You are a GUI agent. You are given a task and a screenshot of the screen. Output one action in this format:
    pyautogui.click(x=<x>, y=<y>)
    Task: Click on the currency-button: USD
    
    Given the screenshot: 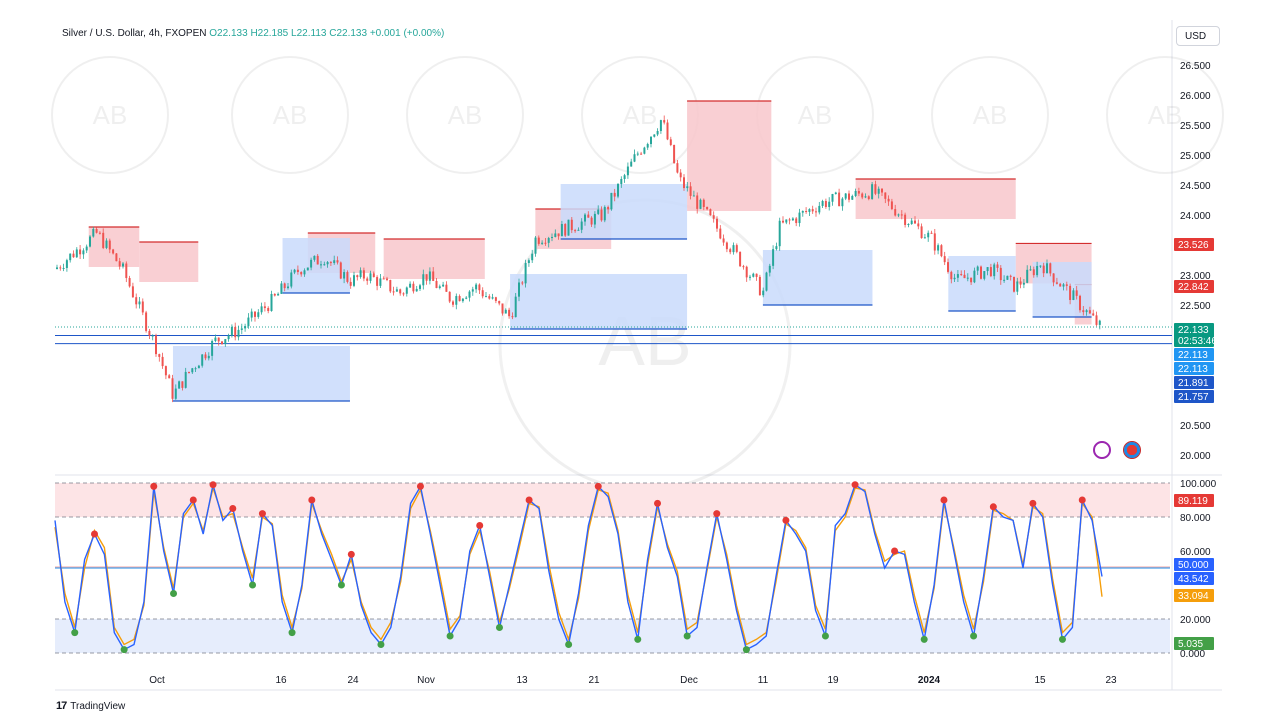 What is the action you would take?
    pyautogui.click(x=1198, y=36)
    